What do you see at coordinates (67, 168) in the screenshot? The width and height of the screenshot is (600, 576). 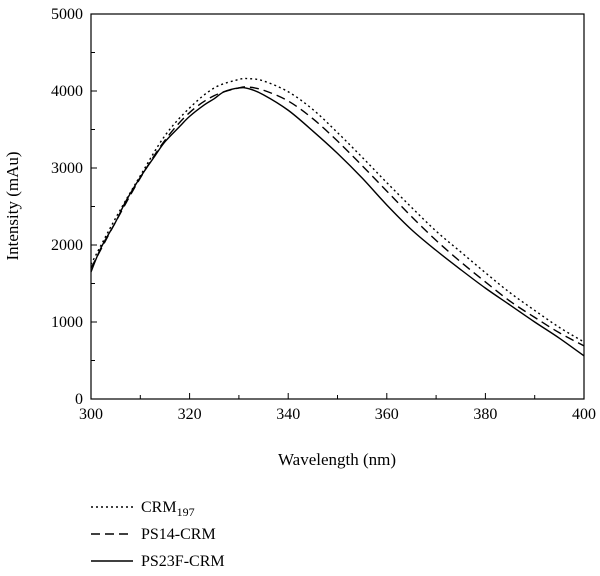 I see `y-tick-label: 3000` at bounding box center [67, 168].